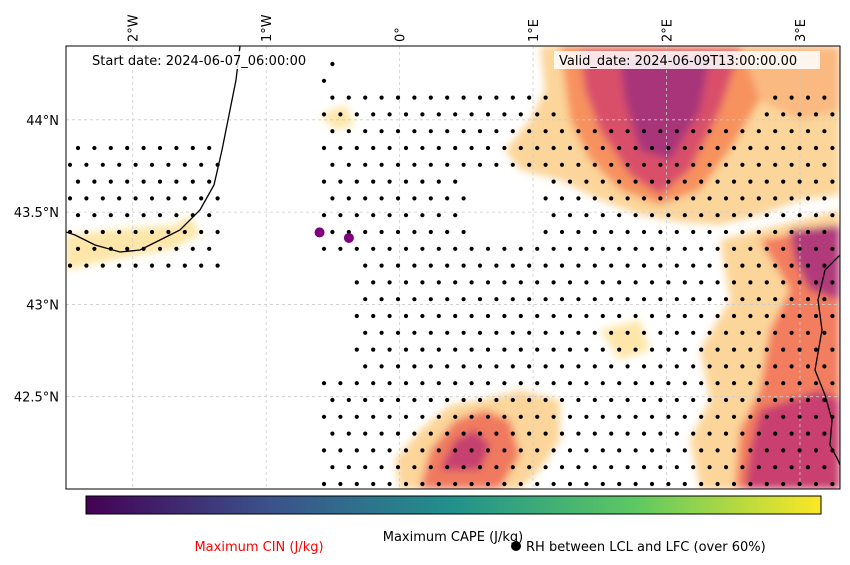  What do you see at coordinates (36, 213) in the screenshot?
I see `latitude-tick-label: 43.5°N` at bounding box center [36, 213].